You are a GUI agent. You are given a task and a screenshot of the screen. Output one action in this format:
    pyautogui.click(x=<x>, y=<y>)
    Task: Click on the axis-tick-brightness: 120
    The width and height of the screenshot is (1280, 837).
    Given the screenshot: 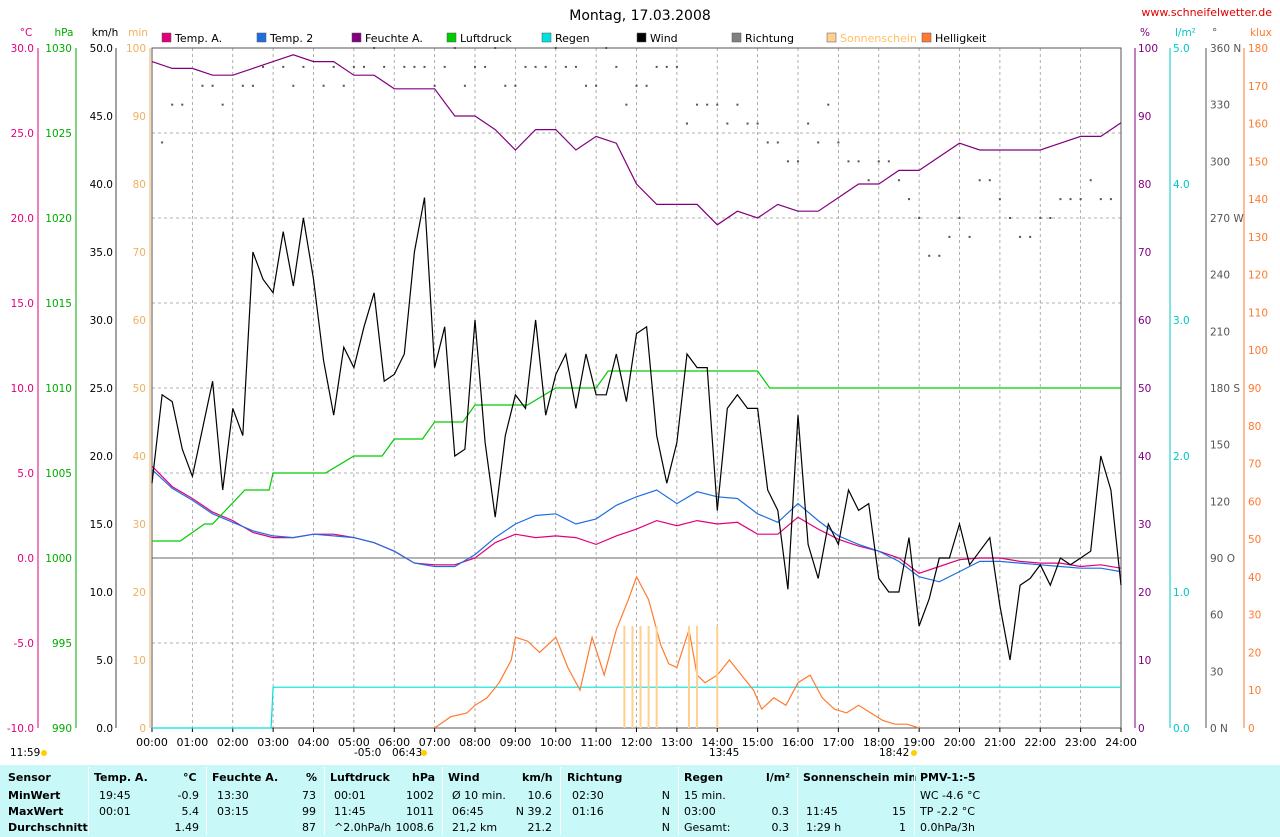 What is the action you would take?
    pyautogui.click(x=1258, y=276)
    